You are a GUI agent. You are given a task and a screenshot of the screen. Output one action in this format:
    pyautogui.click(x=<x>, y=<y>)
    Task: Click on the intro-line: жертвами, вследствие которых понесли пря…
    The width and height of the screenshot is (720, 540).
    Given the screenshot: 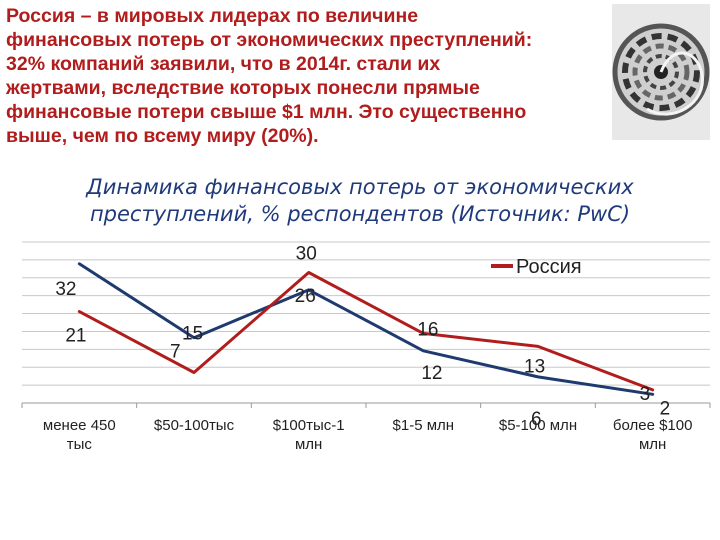 What is the action you would take?
    pyautogui.click(x=243, y=88)
    